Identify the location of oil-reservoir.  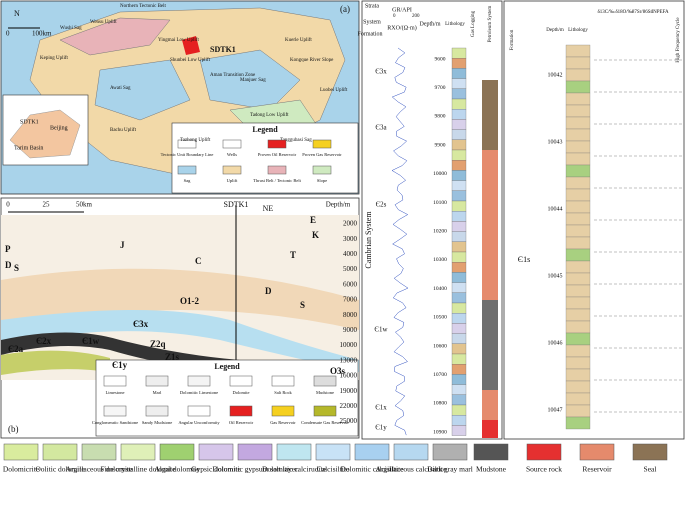
(191, 45).